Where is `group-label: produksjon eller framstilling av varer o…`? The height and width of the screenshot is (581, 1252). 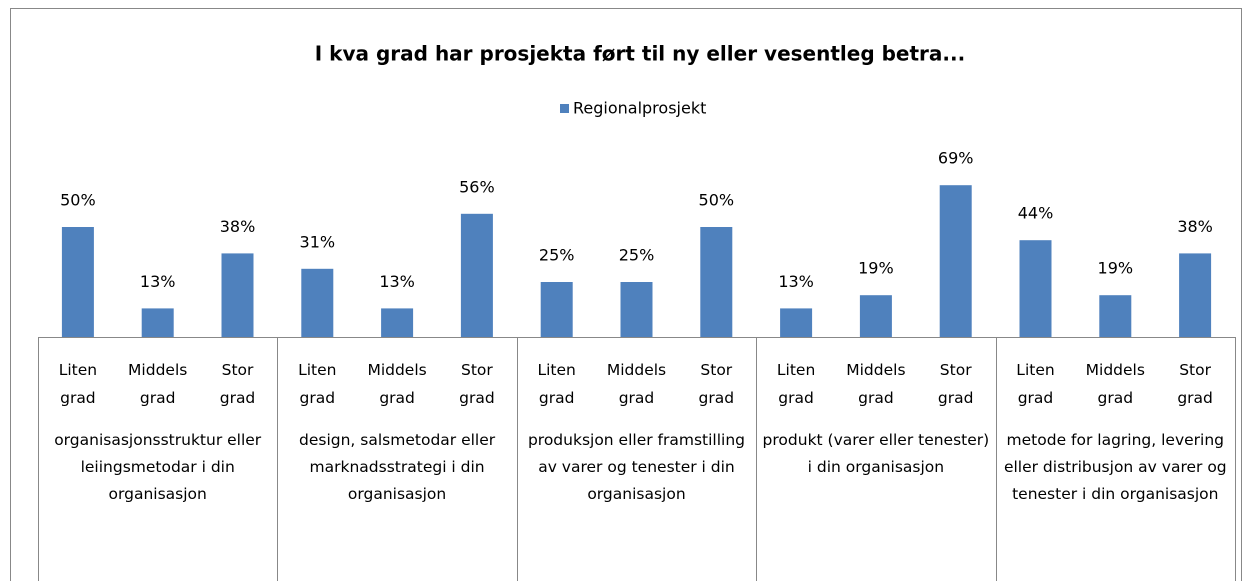
group-label: produksjon eller framstilling av varer o… is located at coordinates (636, 467).